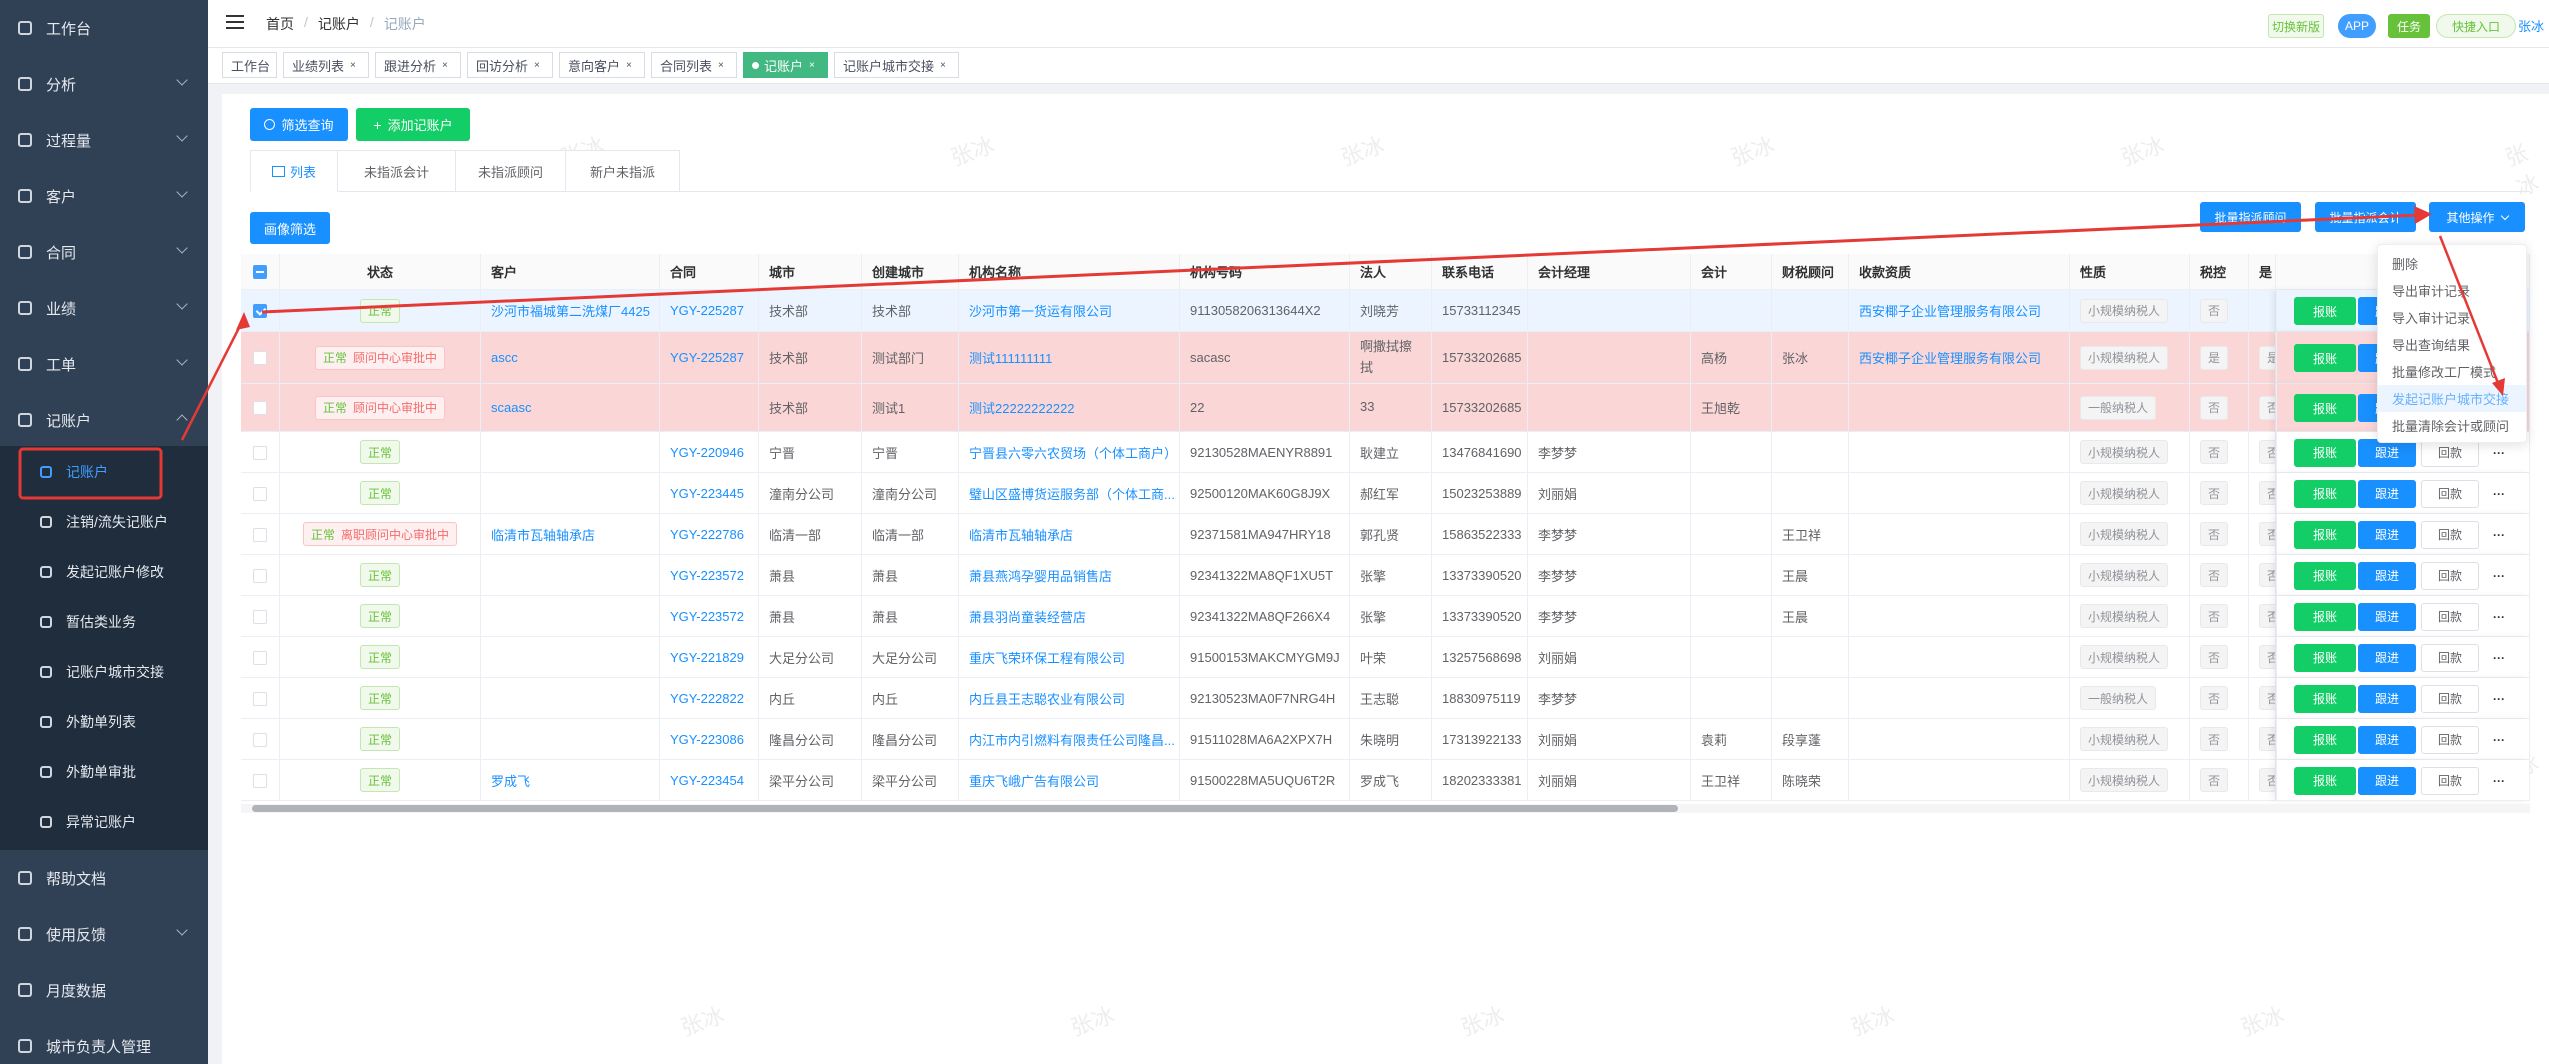 This screenshot has height=1064, width=2549. What do you see at coordinates (104, 878) in the screenshot?
I see `menu-item: 帮助文档` at bounding box center [104, 878].